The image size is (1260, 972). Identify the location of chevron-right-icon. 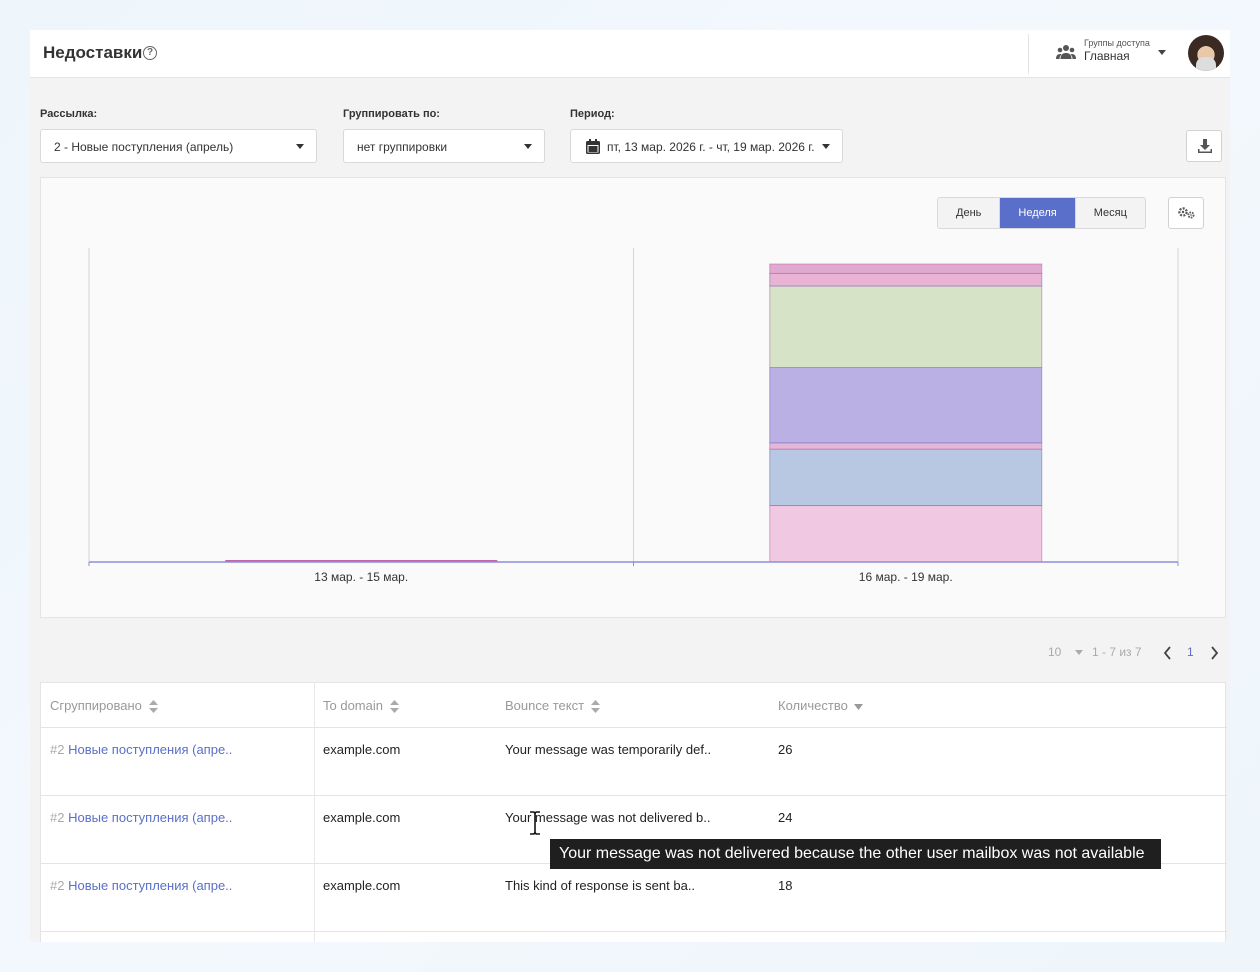
(1214, 653).